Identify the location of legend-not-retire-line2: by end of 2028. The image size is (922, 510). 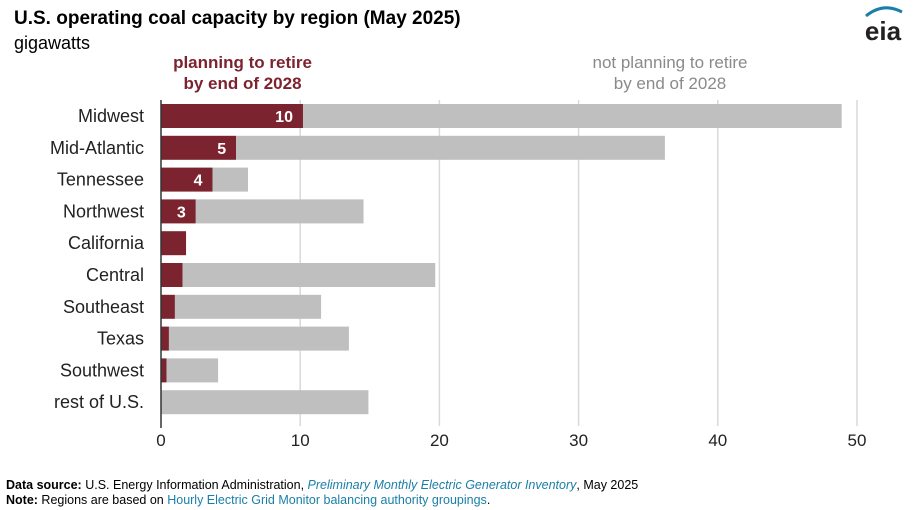
(670, 83).